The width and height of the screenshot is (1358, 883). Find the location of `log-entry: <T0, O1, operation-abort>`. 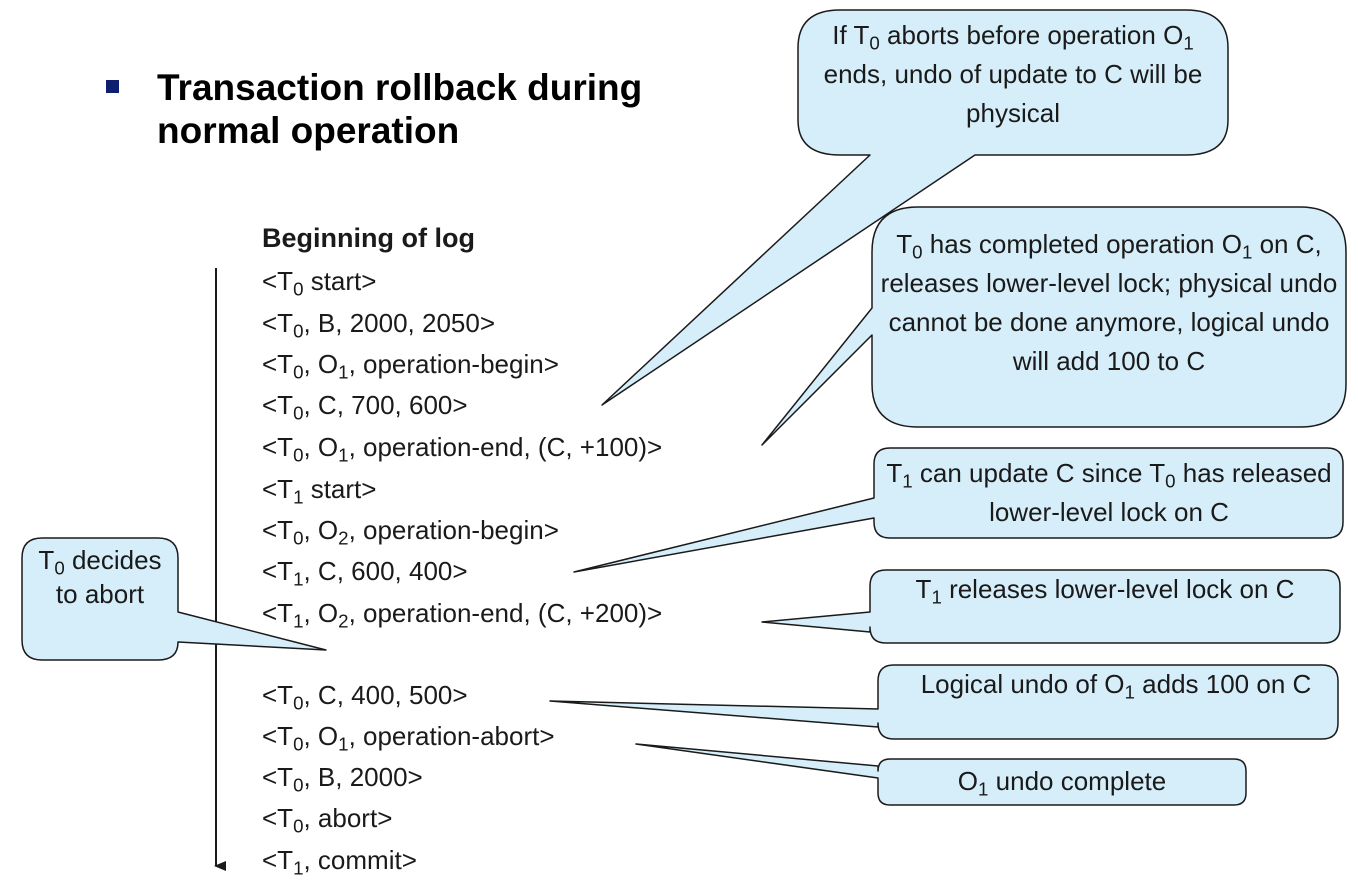

log-entry: <T0, O1, operation-abort> is located at coordinates (408, 738).